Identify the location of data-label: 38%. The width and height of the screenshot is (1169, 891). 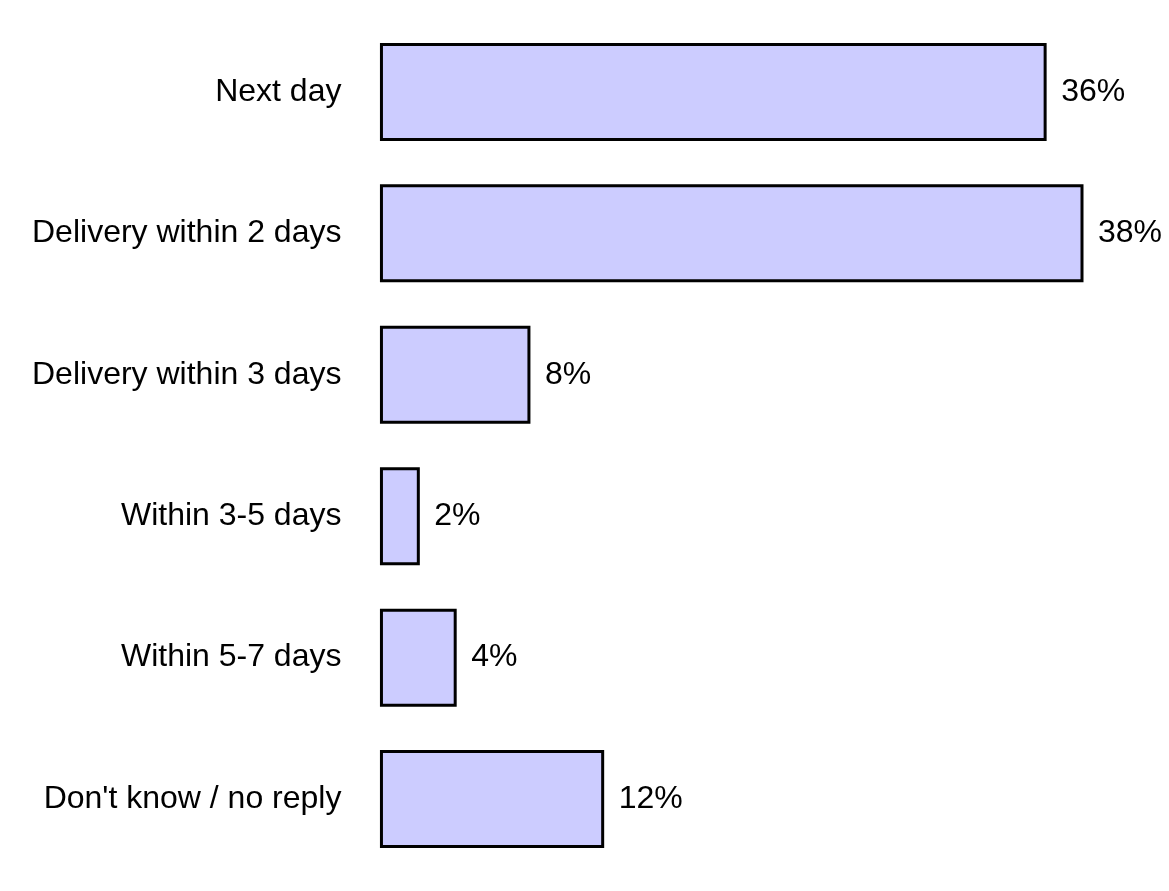
(1130, 231).